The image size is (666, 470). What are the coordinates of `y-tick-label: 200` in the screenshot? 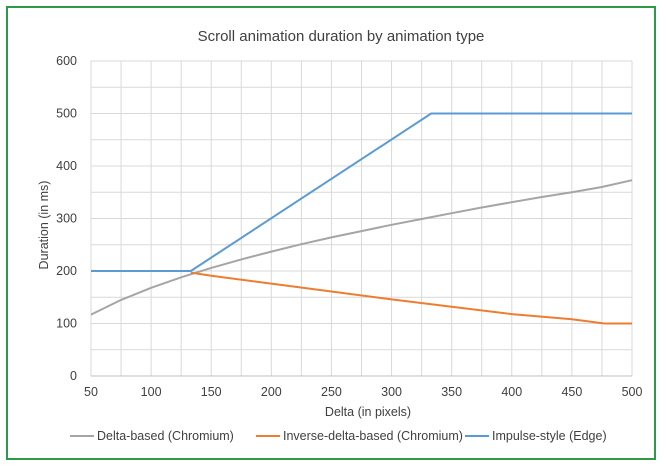 It's located at (66, 271).